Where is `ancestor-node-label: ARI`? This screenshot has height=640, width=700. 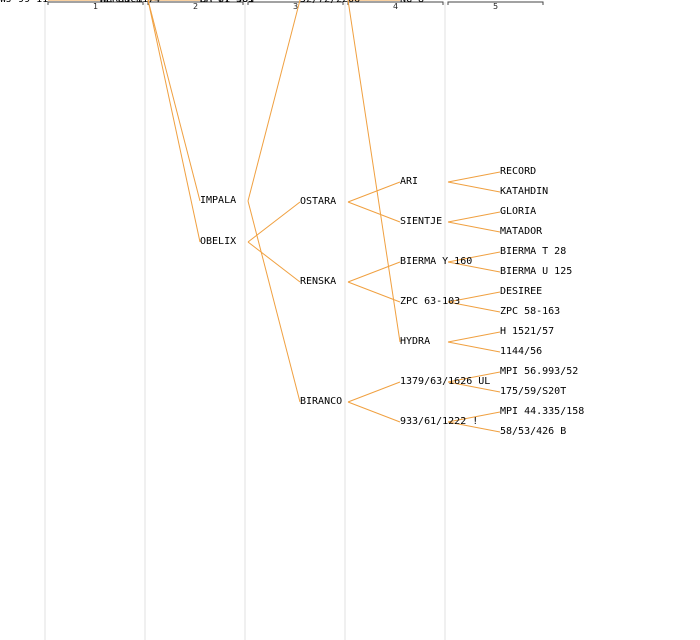
ancestor-node-label: ARI is located at coordinates (409, 181).